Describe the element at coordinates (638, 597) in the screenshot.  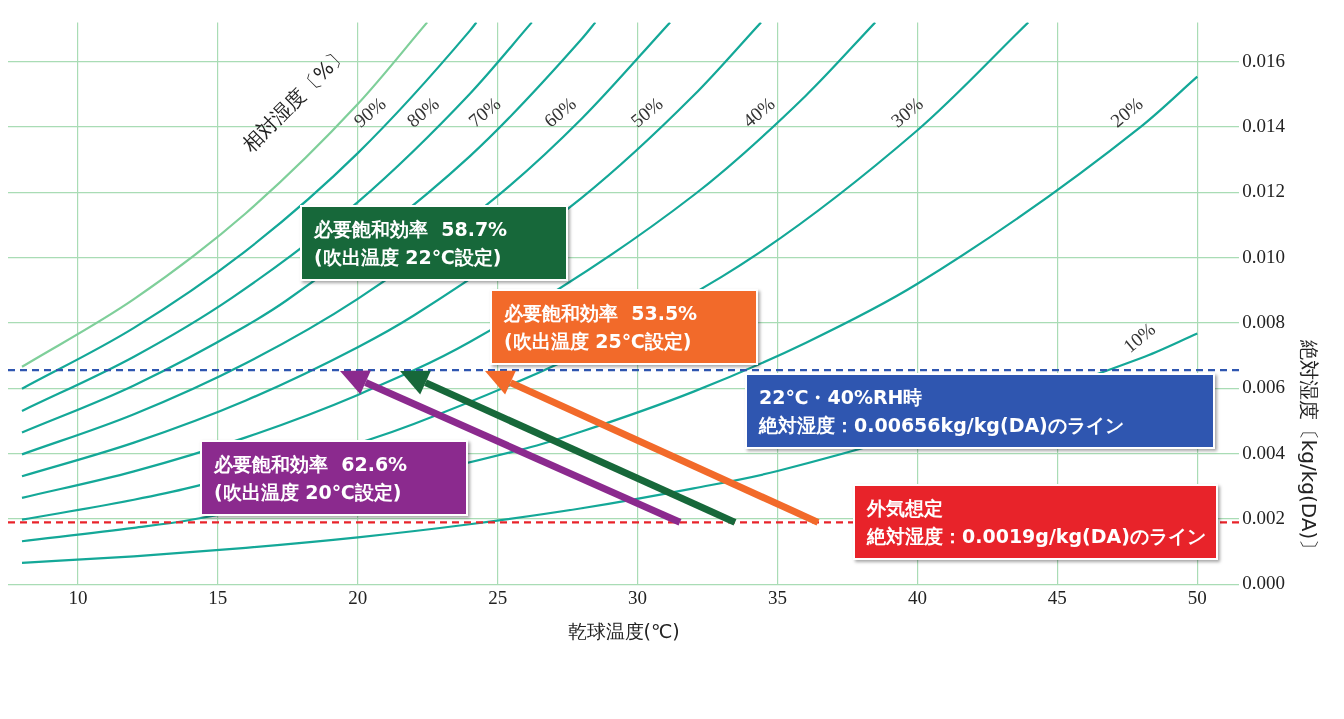
I see `x-tick-label: 30` at that location.